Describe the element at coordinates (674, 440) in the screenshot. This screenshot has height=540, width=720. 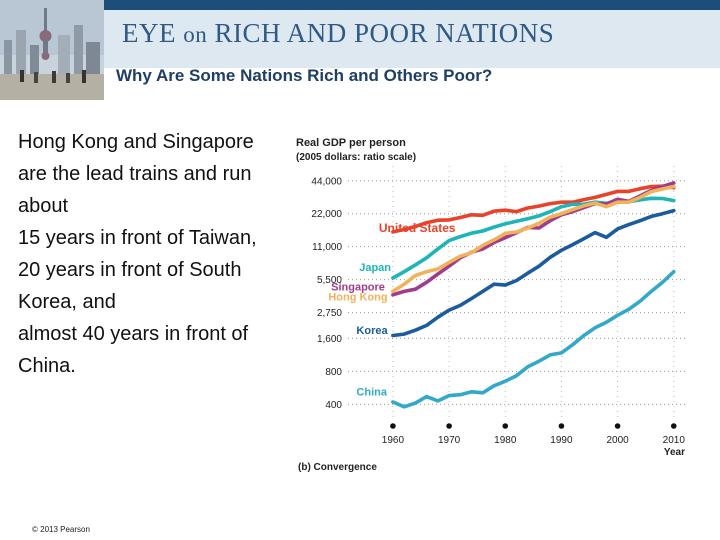
I see `x-tick-label: 2010` at that location.